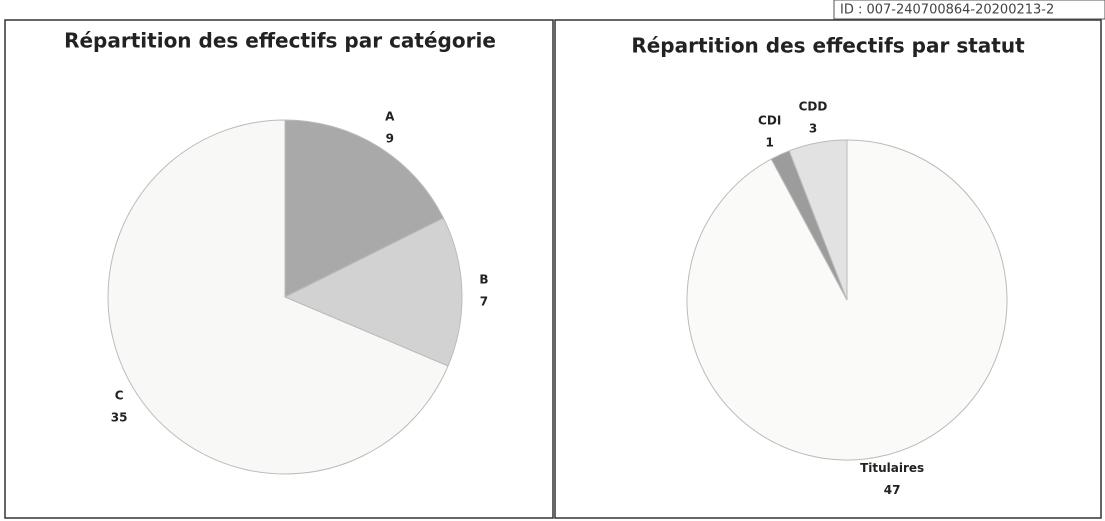 The image size is (1105, 521). Describe the element at coordinates (828, 46) in the screenshot. I see `chart-title: Répartition des effectifs par statut` at that location.